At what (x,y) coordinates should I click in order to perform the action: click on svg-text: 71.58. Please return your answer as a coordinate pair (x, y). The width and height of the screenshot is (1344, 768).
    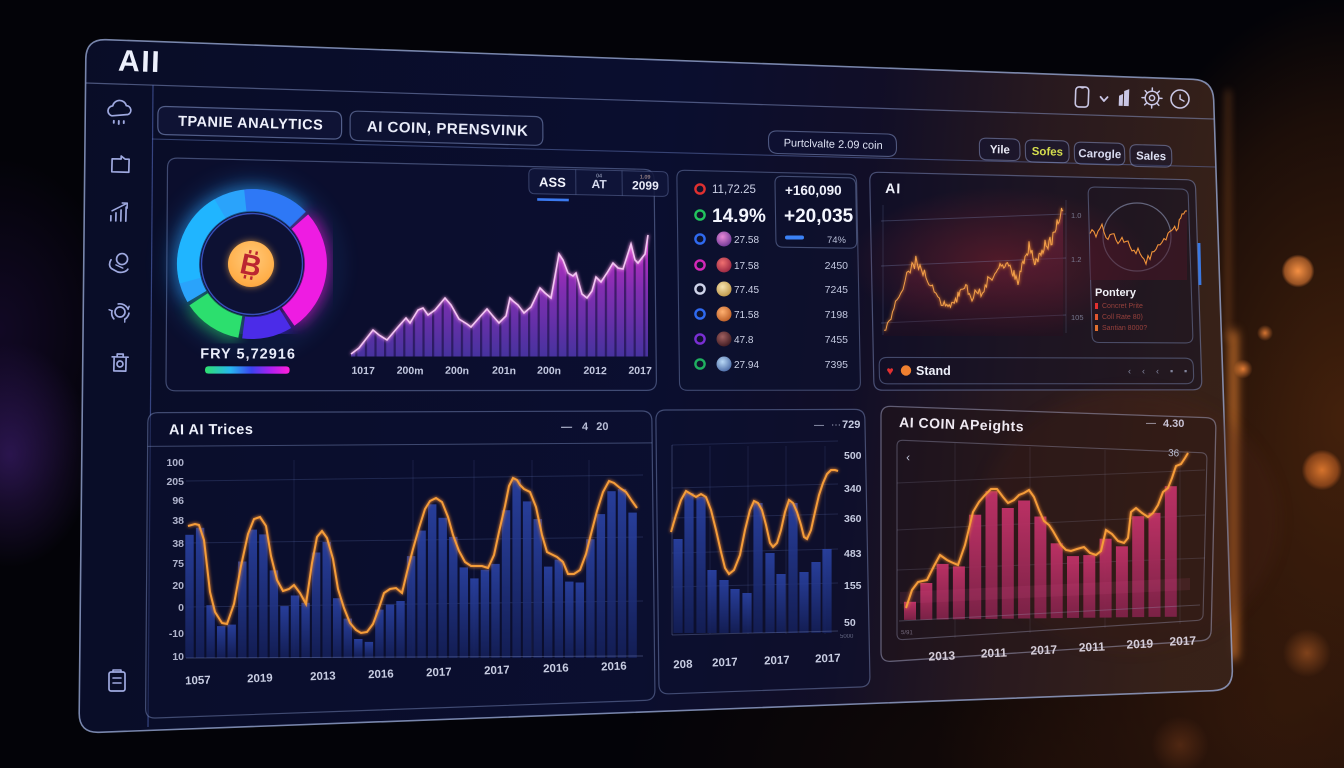
    Looking at the image, I should click on (746, 315).